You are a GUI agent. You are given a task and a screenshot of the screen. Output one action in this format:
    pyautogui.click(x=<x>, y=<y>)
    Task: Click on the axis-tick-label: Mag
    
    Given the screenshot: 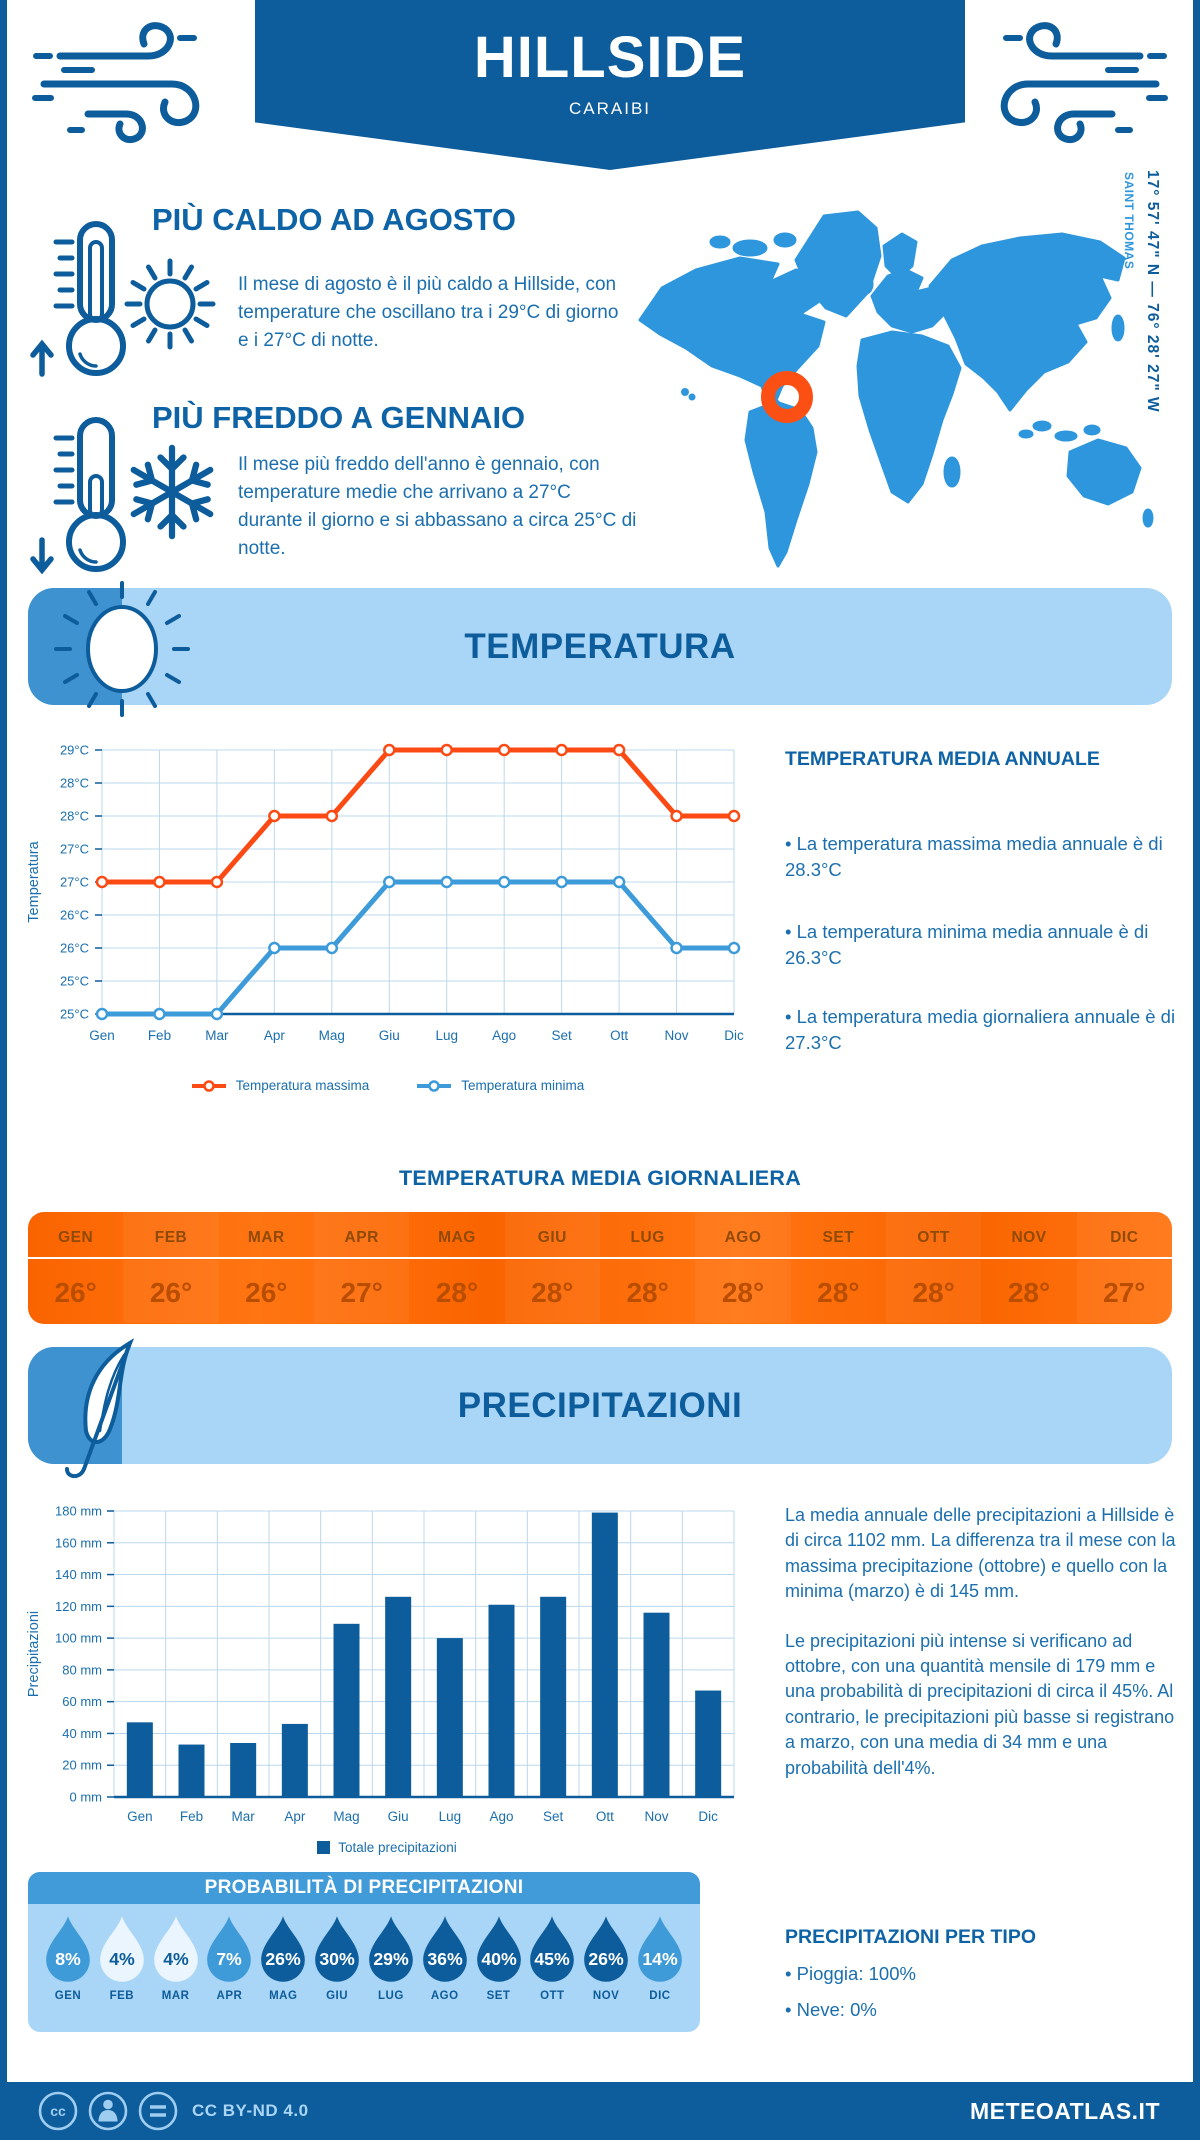 What is the action you would take?
    pyautogui.click(x=332, y=1035)
    